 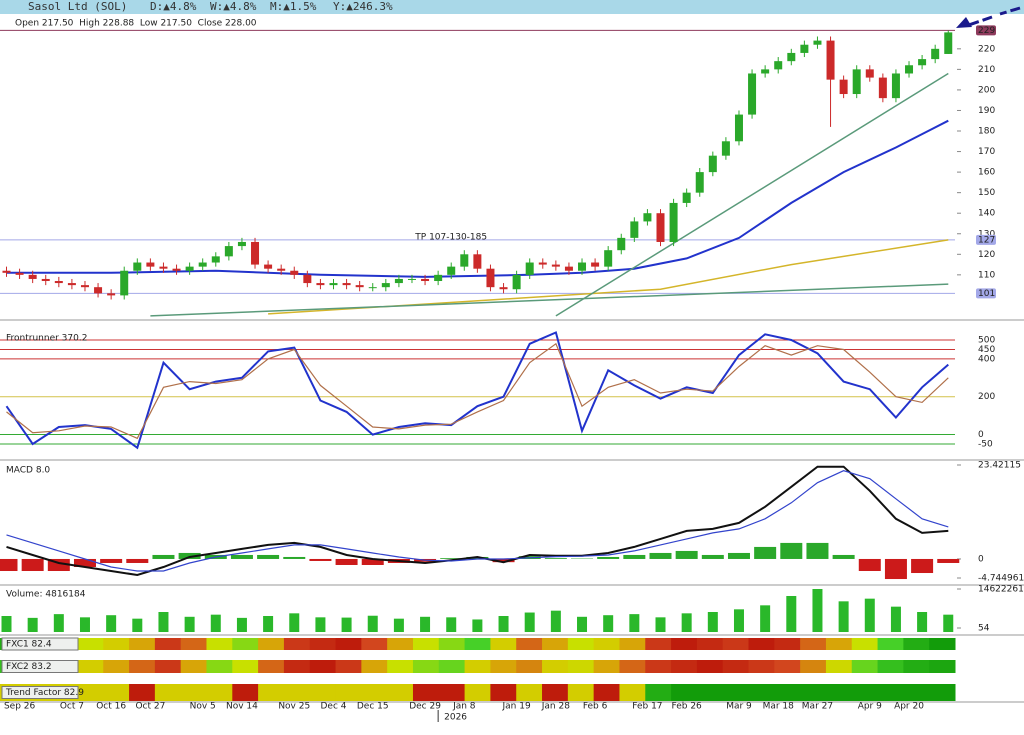 I want to click on y-tick-label: 140, so click(x=986, y=214).